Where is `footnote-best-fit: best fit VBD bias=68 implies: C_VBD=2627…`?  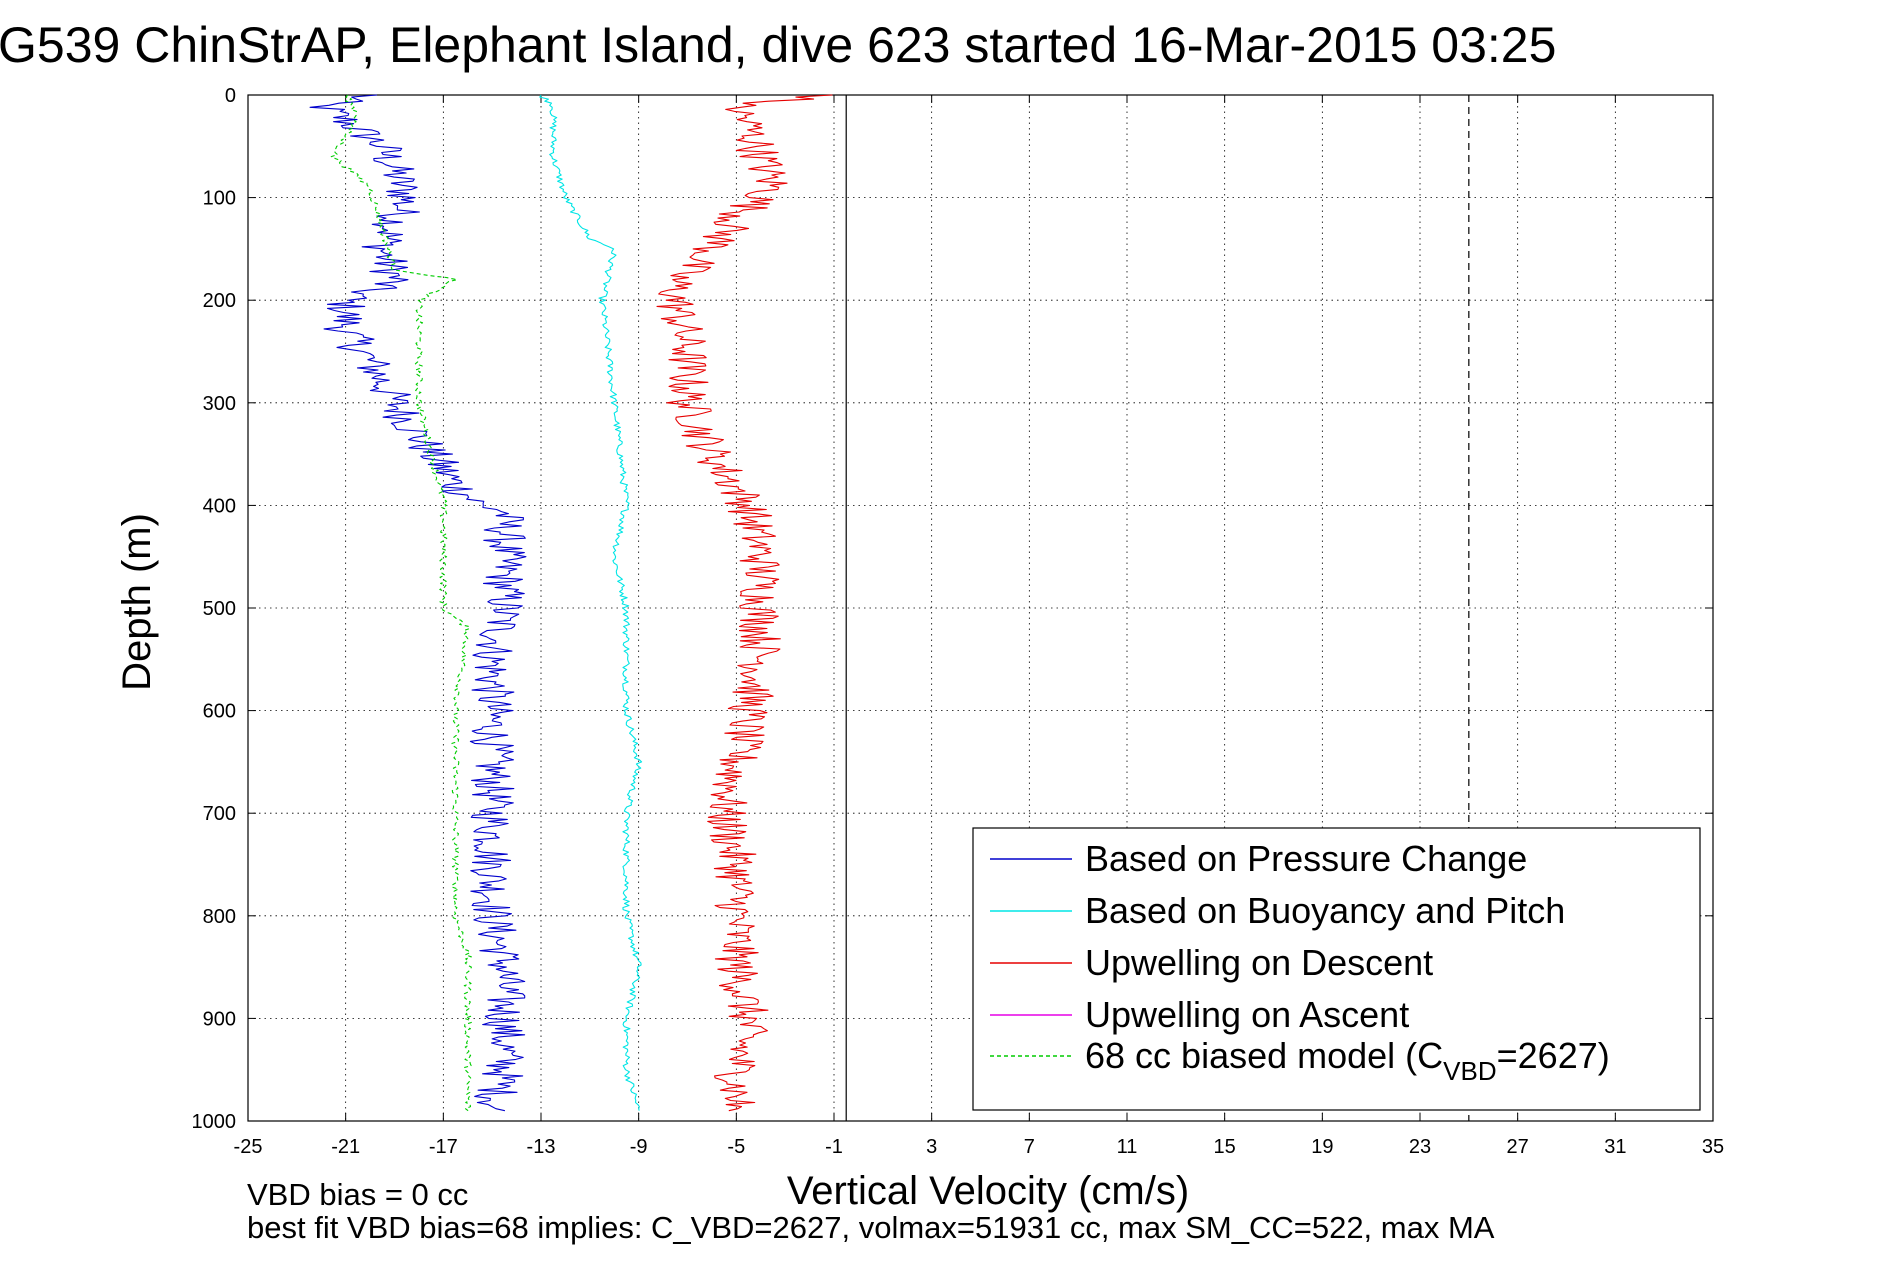 footnote-best-fit: best fit VBD bias=68 implies: C_VBD=2627… is located at coordinates (871, 1227).